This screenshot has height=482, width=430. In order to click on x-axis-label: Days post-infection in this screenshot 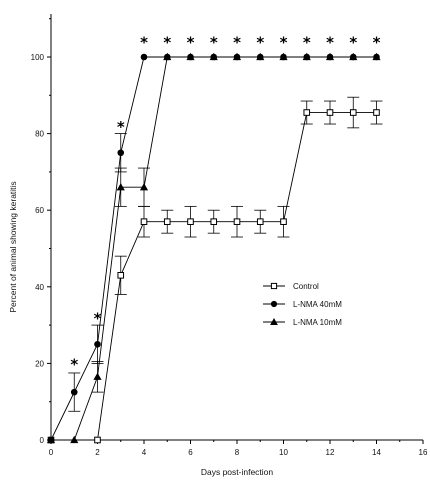, I will do `click(237, 472)`.